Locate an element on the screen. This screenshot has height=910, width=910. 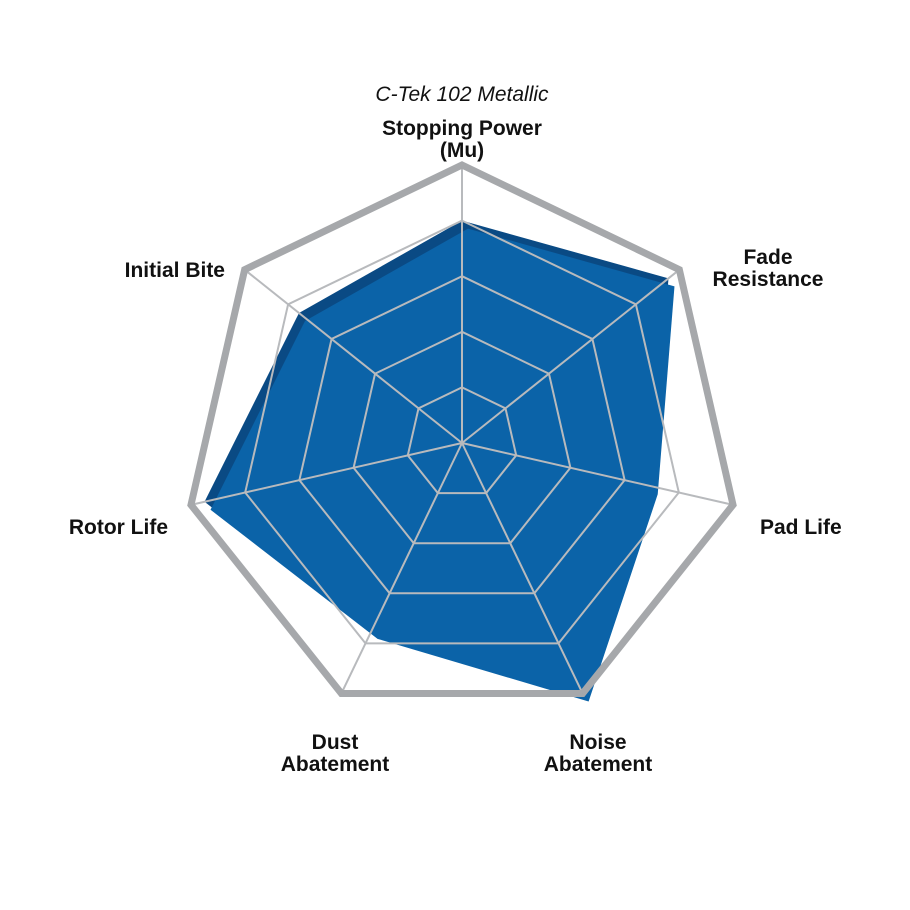
axis-label-line: Dust is located at coordinates (335, 742).